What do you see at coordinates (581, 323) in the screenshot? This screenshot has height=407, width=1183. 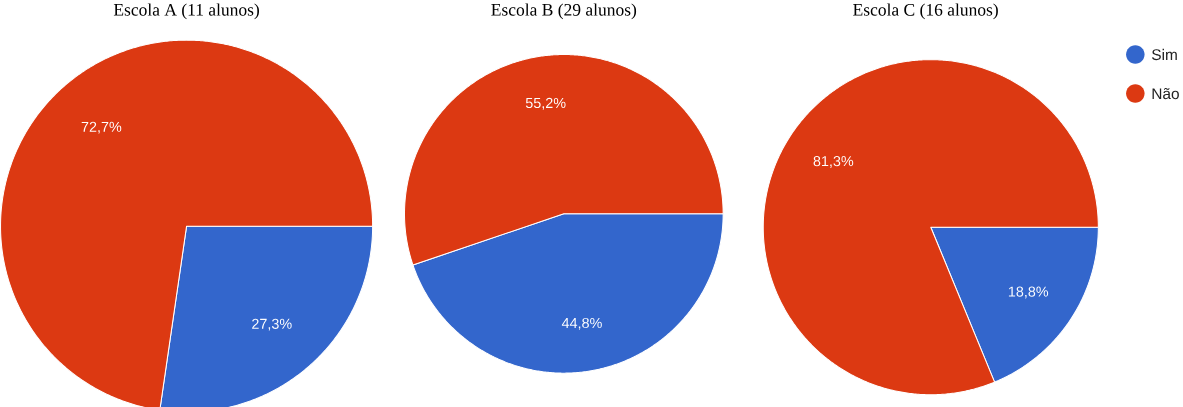 I see `data-label: 44,8%` at bounding box center [581, 323].